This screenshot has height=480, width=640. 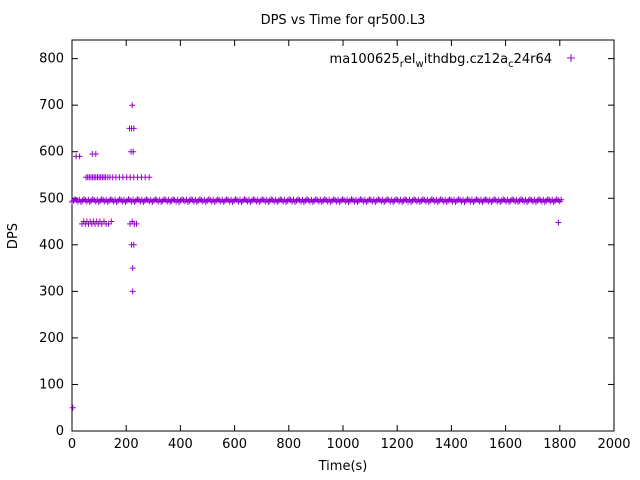 I want to click on y-tick-label: 200, so click(x=51, y=338).